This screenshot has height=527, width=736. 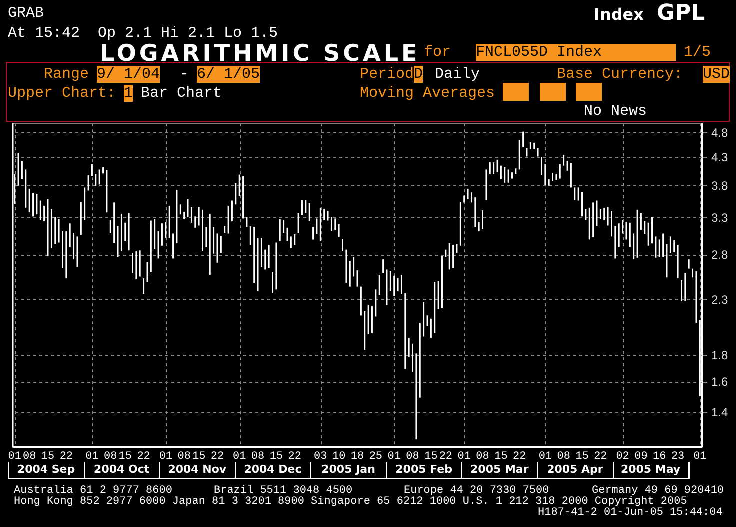 I want to click on text: GPL, so click(x=681, y=13).